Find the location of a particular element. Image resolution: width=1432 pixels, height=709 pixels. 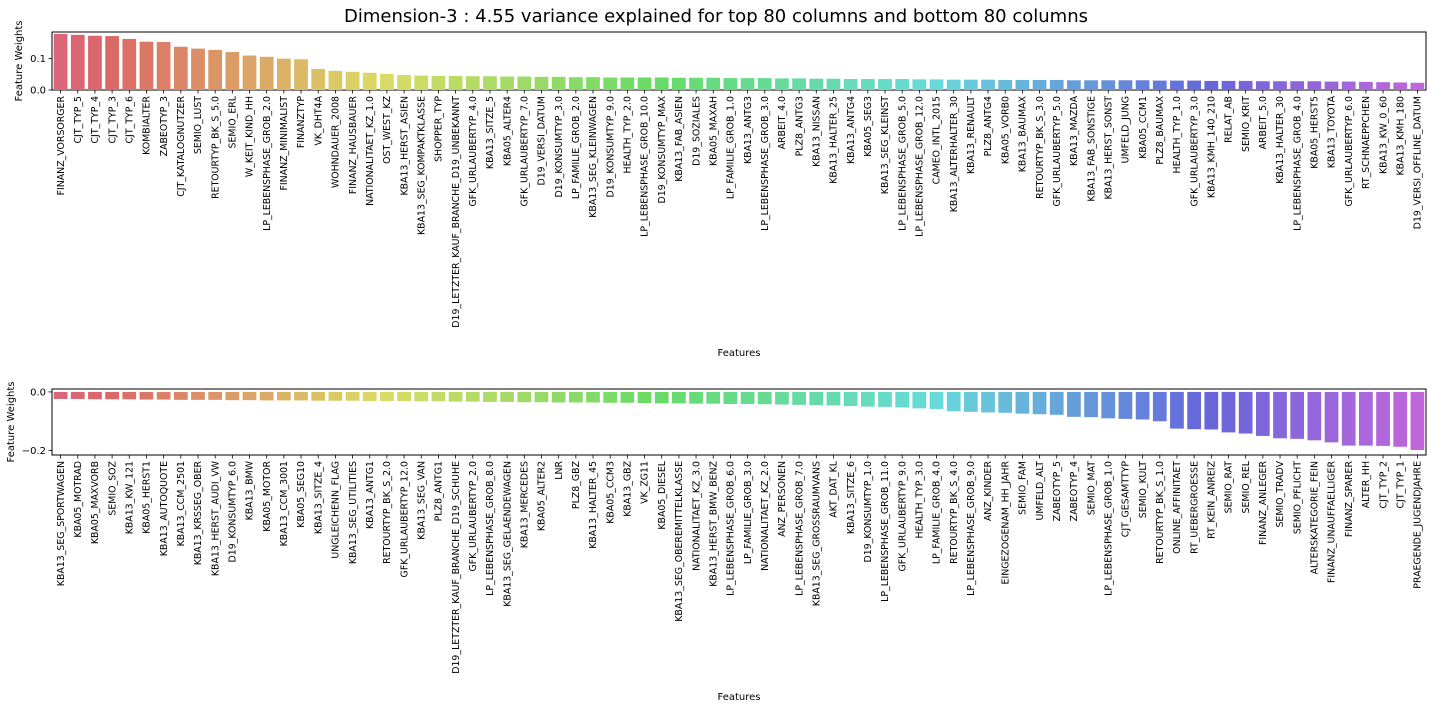

x-tick-label: NATIONALITAET_KZ_2.0 is located at coordinates (765, 516).